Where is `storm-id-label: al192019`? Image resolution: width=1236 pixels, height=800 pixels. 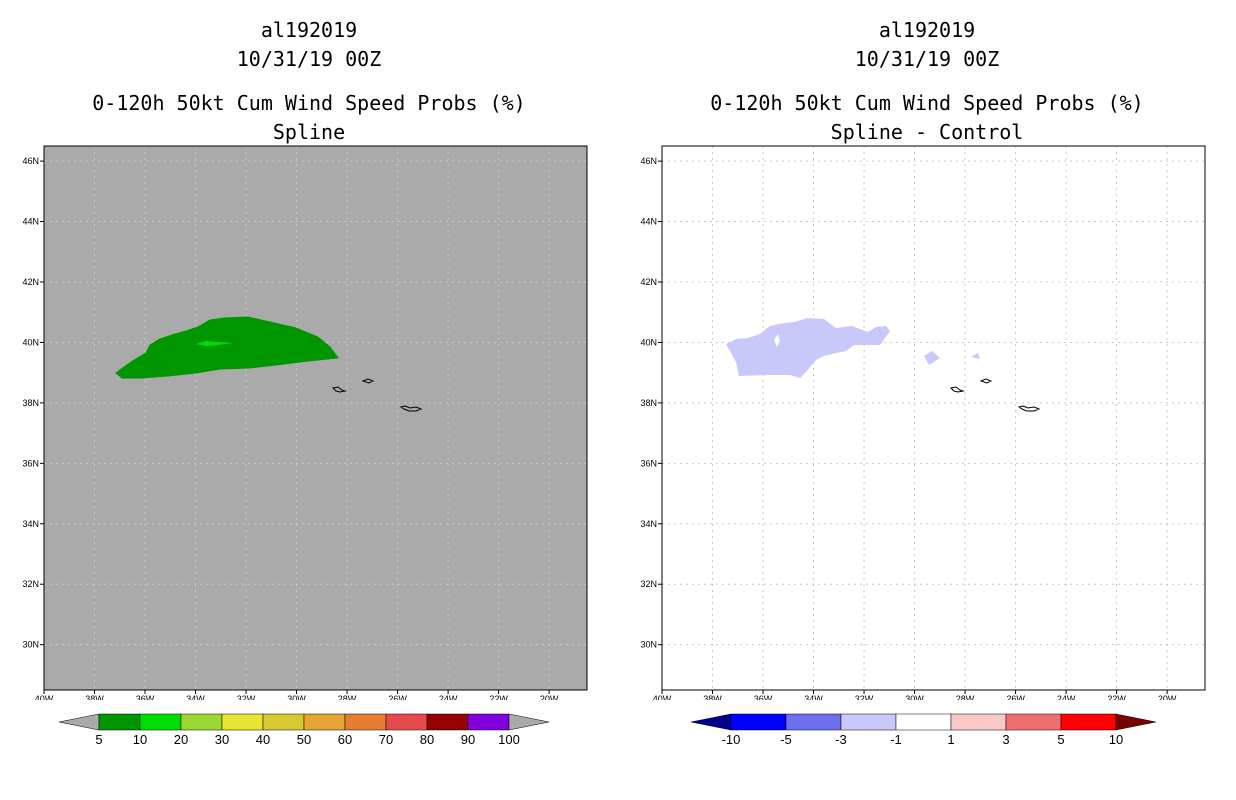
storm-id-label: al192019 is located at coordinates (927, 30).